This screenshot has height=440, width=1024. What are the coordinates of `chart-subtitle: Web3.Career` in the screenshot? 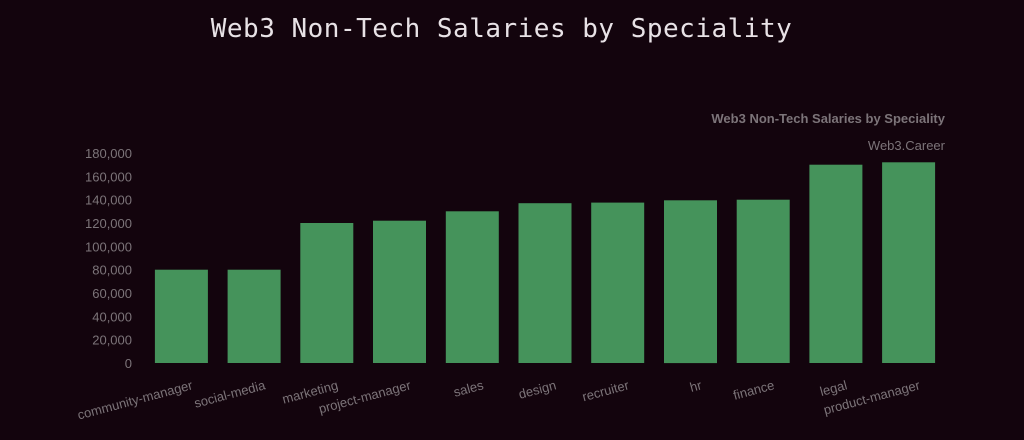 It's located at (907, 145).